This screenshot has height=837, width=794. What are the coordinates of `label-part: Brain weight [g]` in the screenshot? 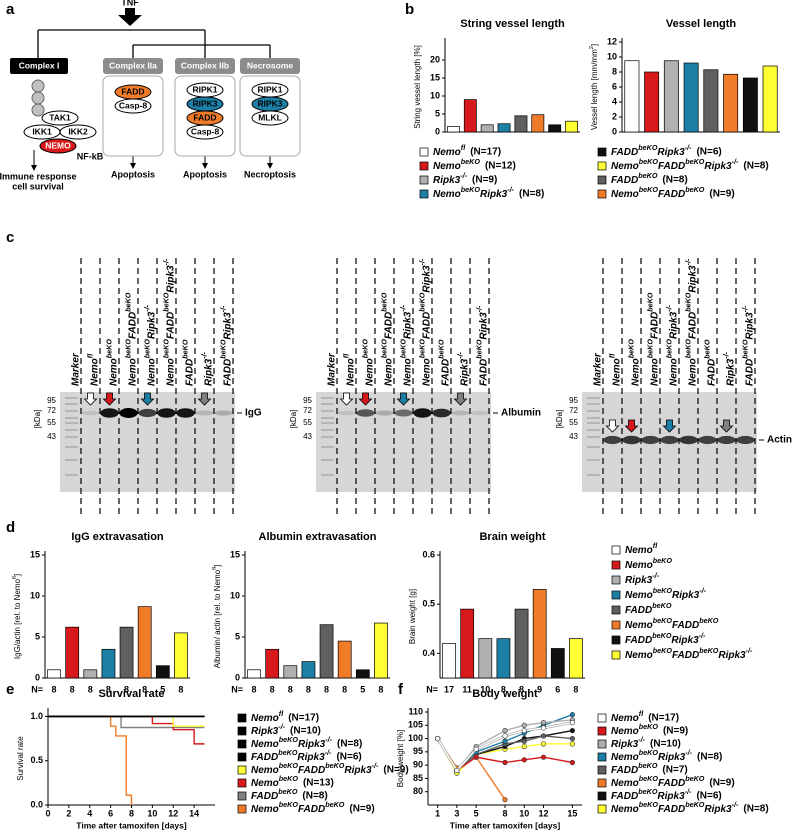 It's located at (412, 616).